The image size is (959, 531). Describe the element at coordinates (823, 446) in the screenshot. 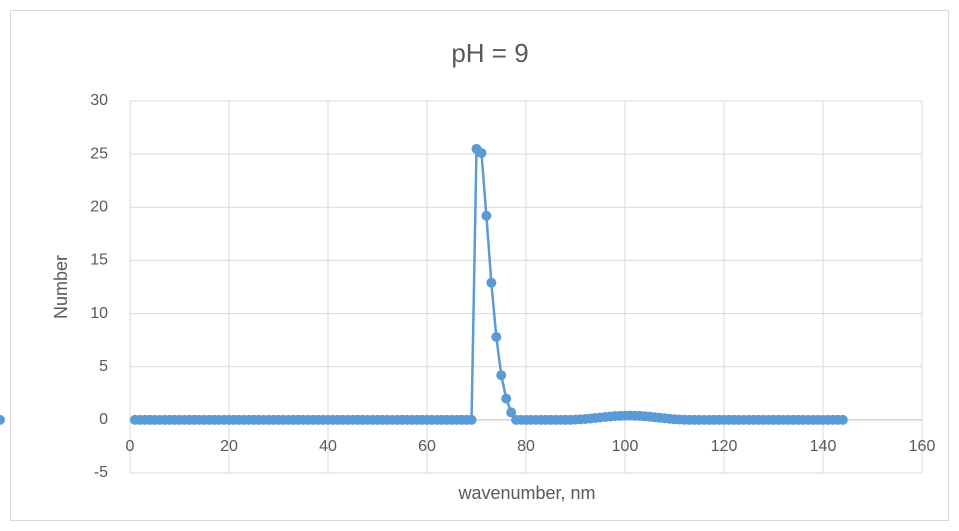

I see `x-tick-label: 140` at that location.